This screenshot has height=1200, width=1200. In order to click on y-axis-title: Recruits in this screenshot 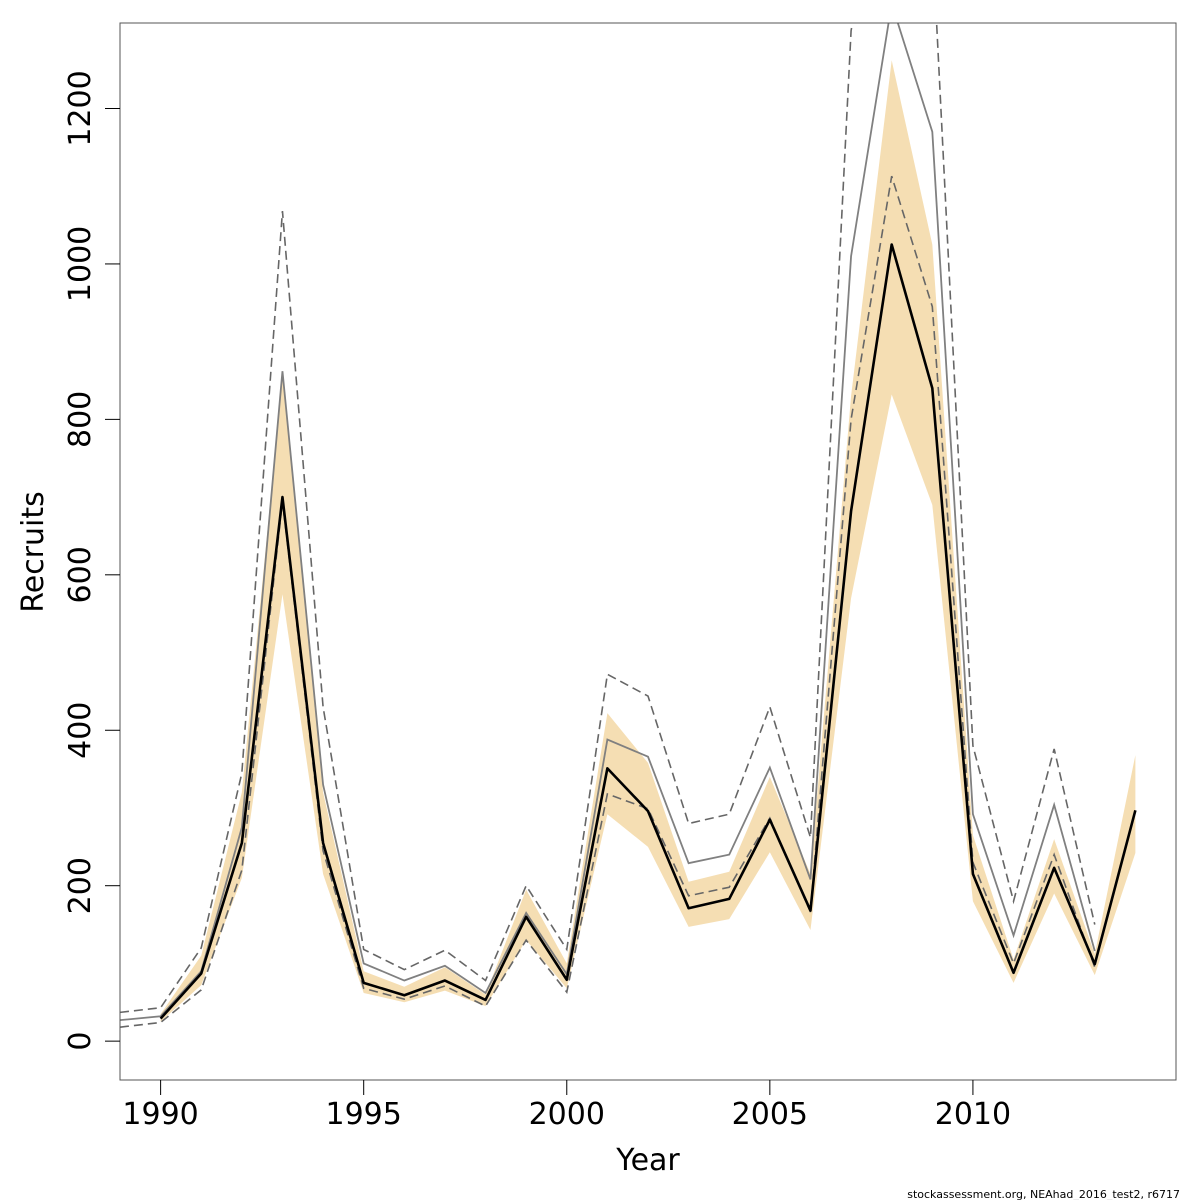, I will do `click(33, 552)`.